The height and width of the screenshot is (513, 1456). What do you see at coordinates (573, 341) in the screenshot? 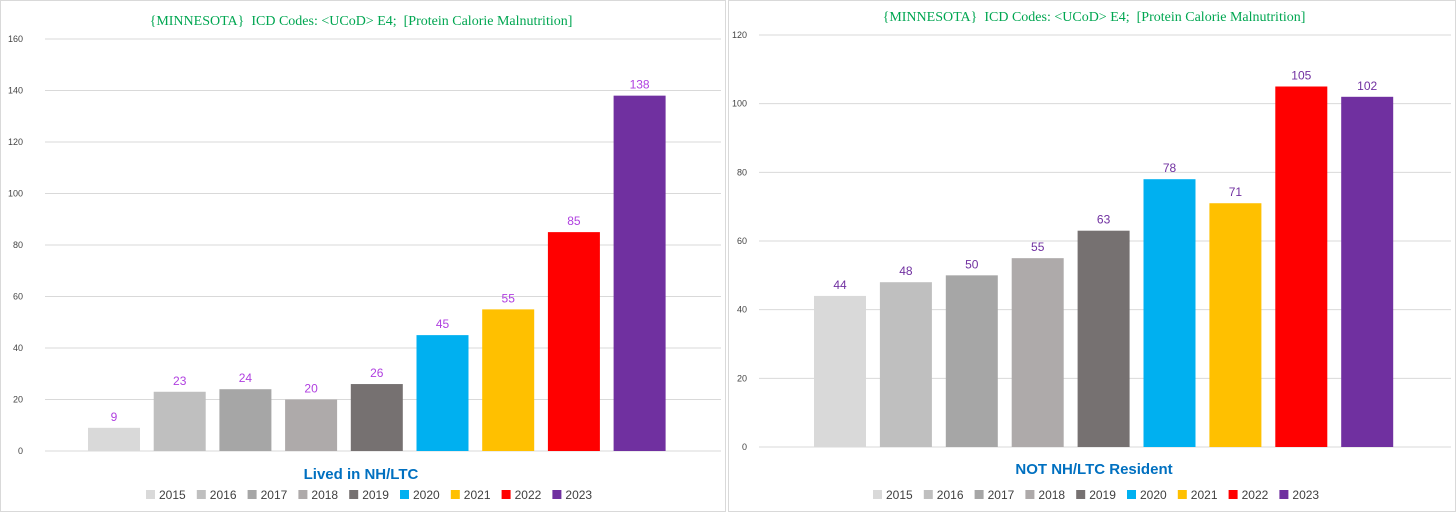
I see `left-bar-2022` at bounding box center [573, 341].